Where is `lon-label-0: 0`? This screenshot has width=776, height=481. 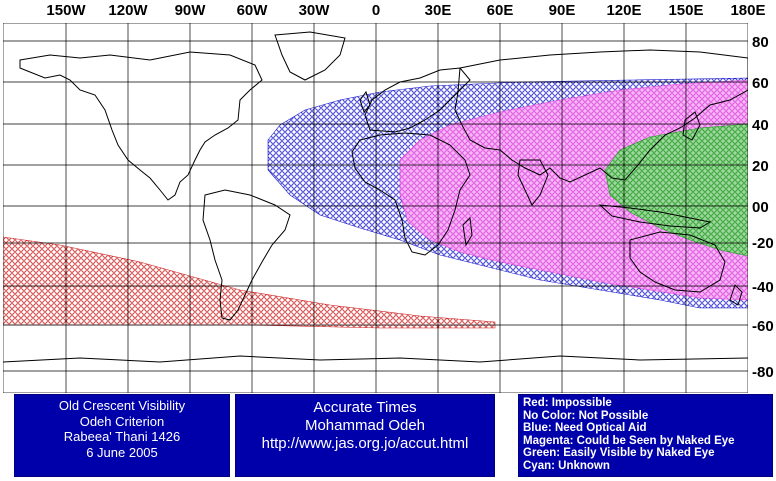 lon-label-0: 0 is located at coordinates (376, 10).